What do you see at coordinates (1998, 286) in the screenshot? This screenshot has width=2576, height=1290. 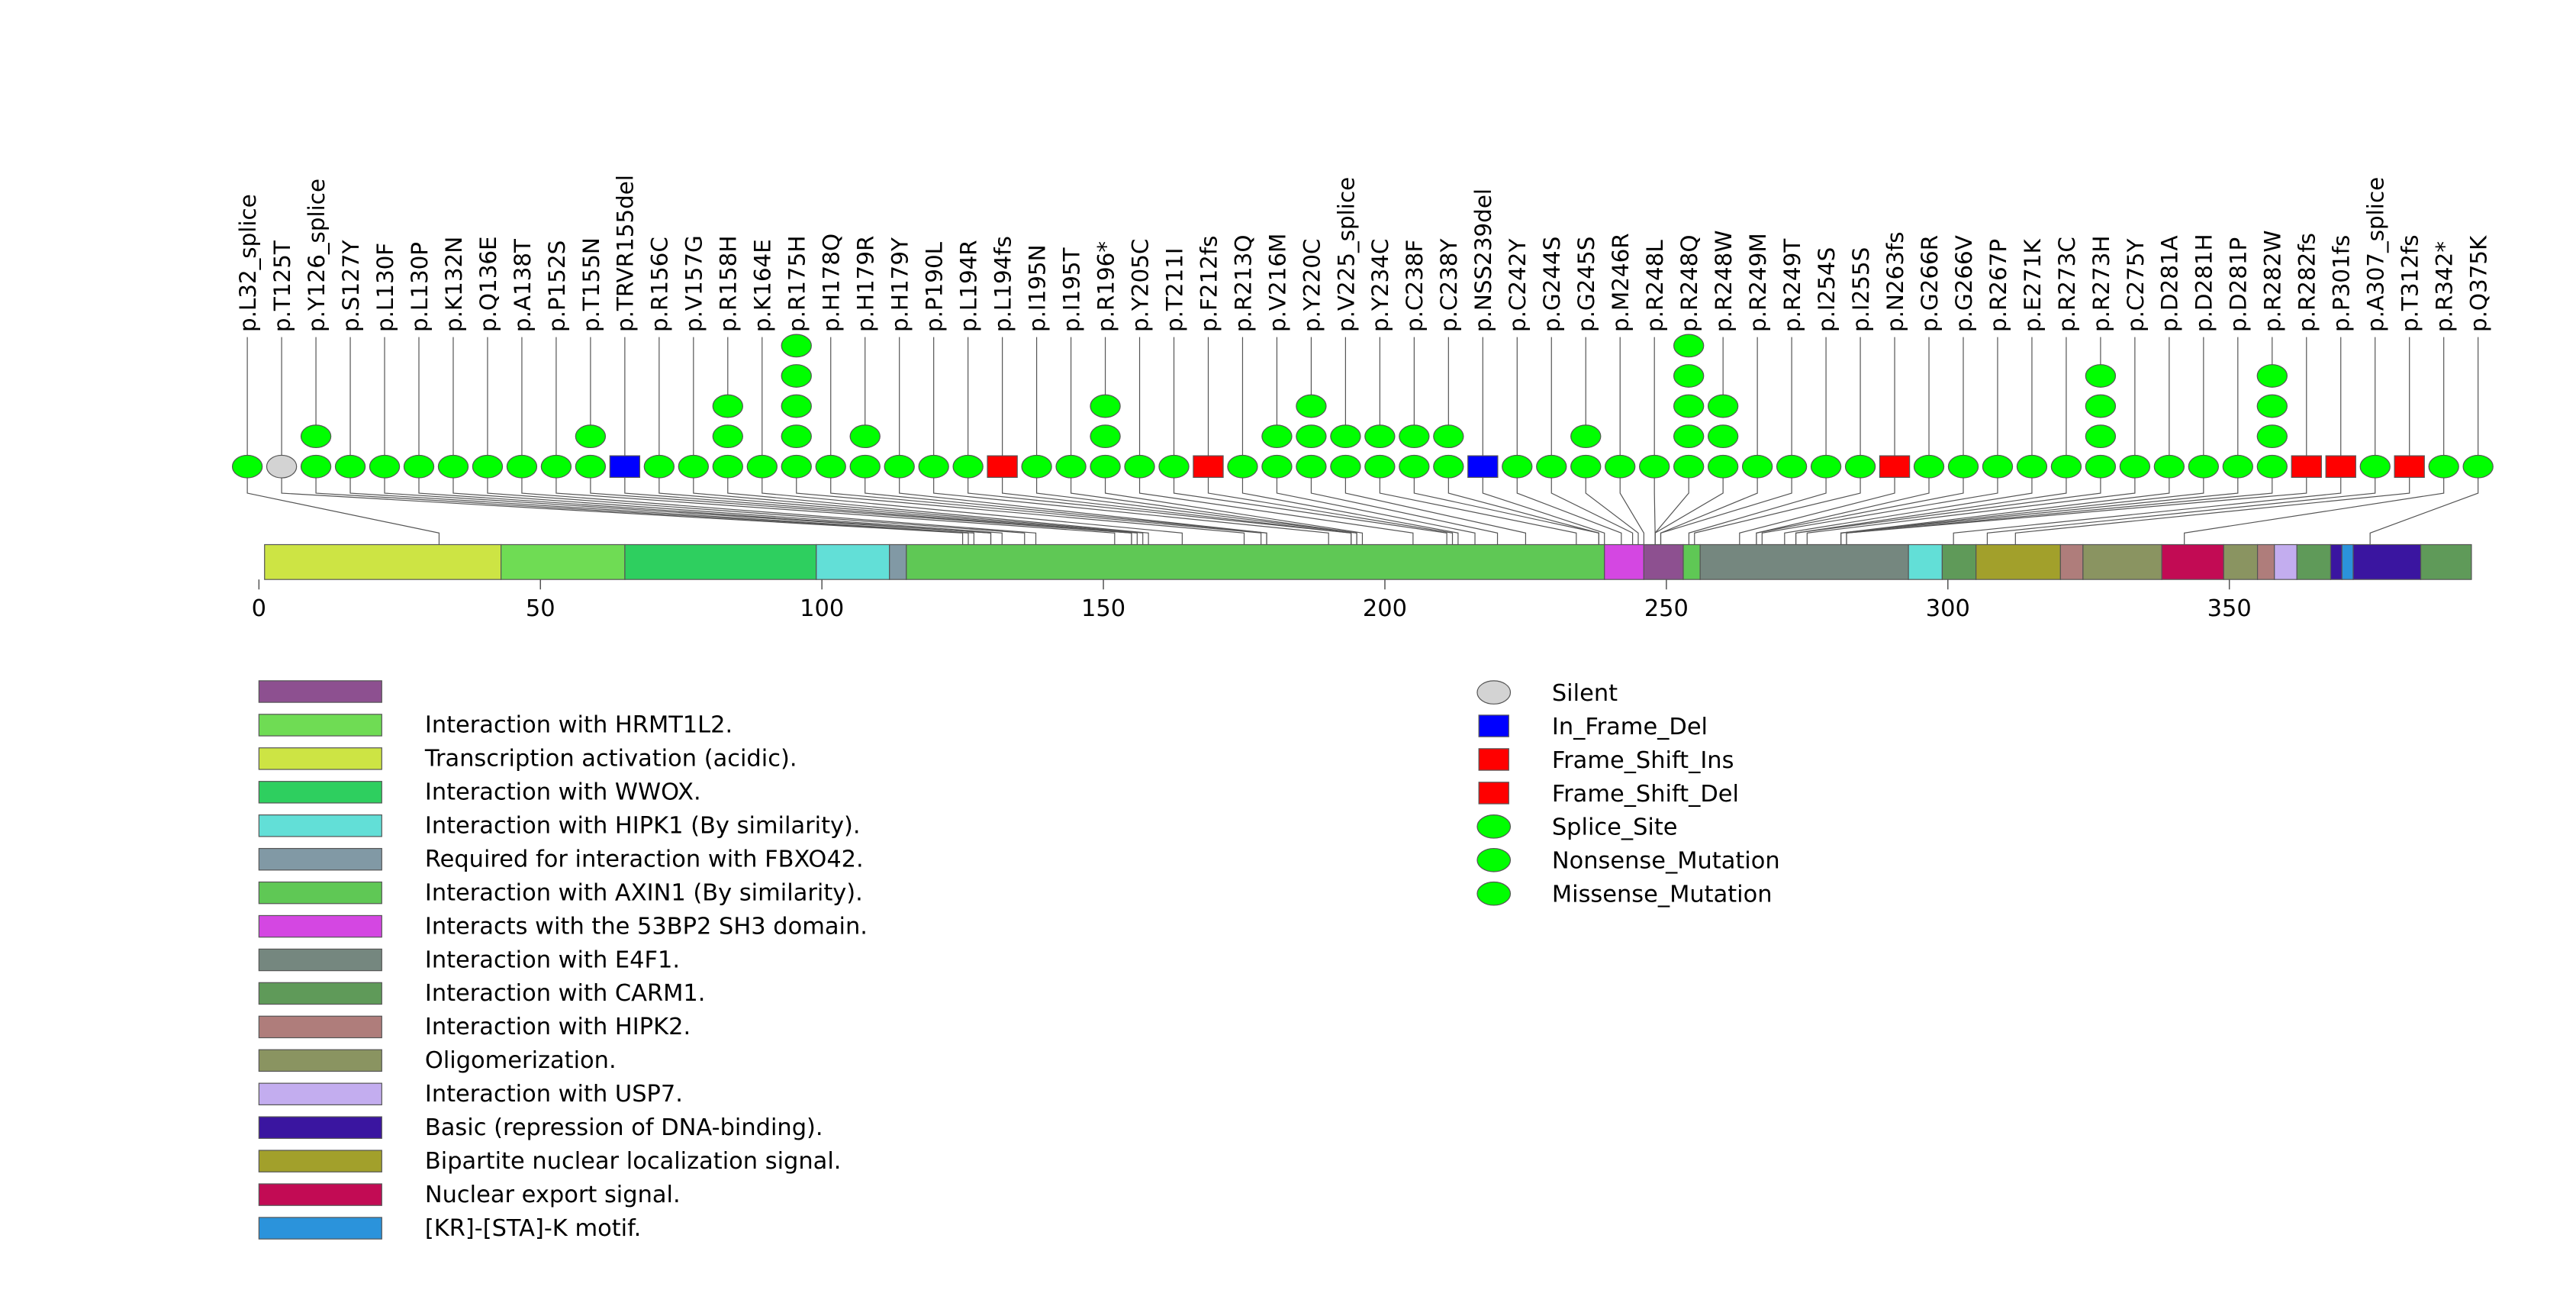 I see `mutation-label: p.R267P` at bounding box center [1998, 286].